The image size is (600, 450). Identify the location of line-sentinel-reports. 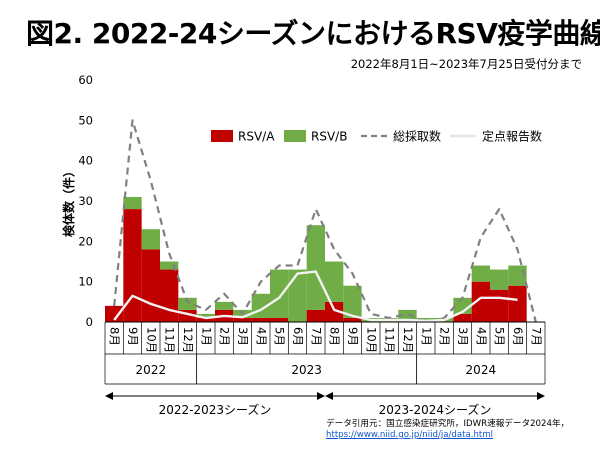
(315, 296).